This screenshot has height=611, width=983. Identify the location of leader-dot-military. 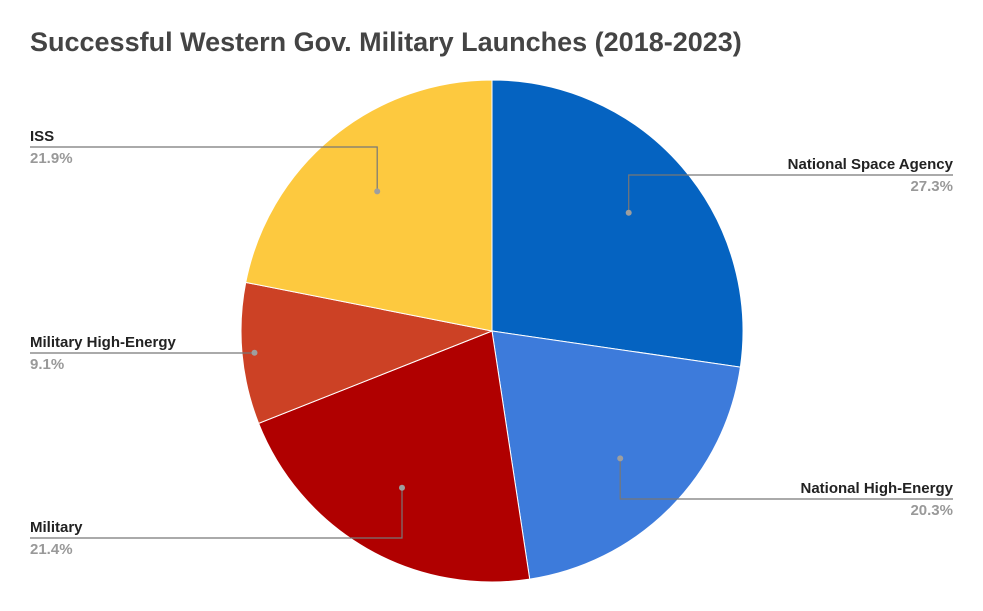
(402, 487).